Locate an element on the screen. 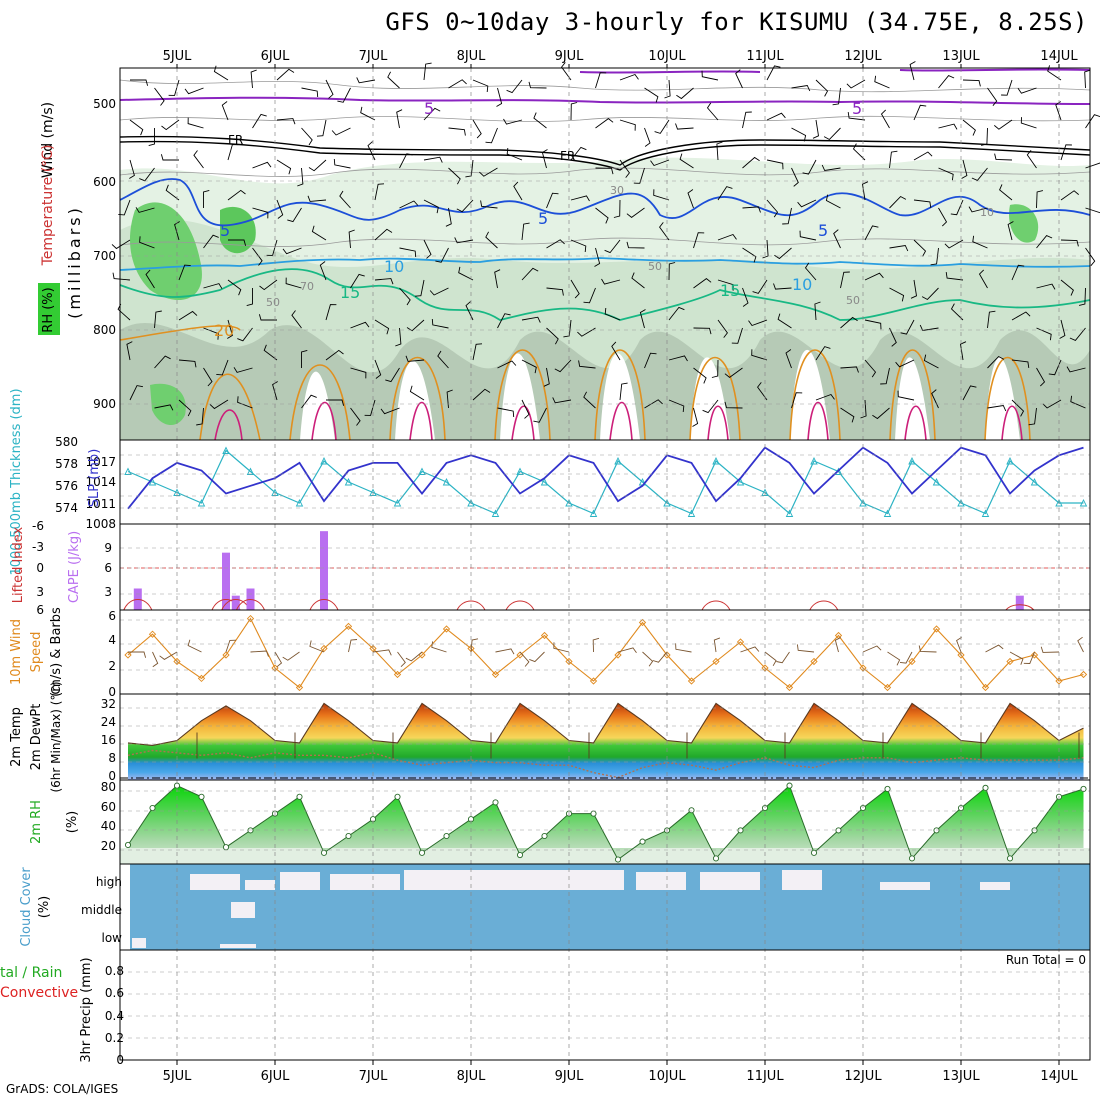 The height and width of the screenshot is (1100, 1100). ytick-label: 576 is located at coordinates (66, 486).